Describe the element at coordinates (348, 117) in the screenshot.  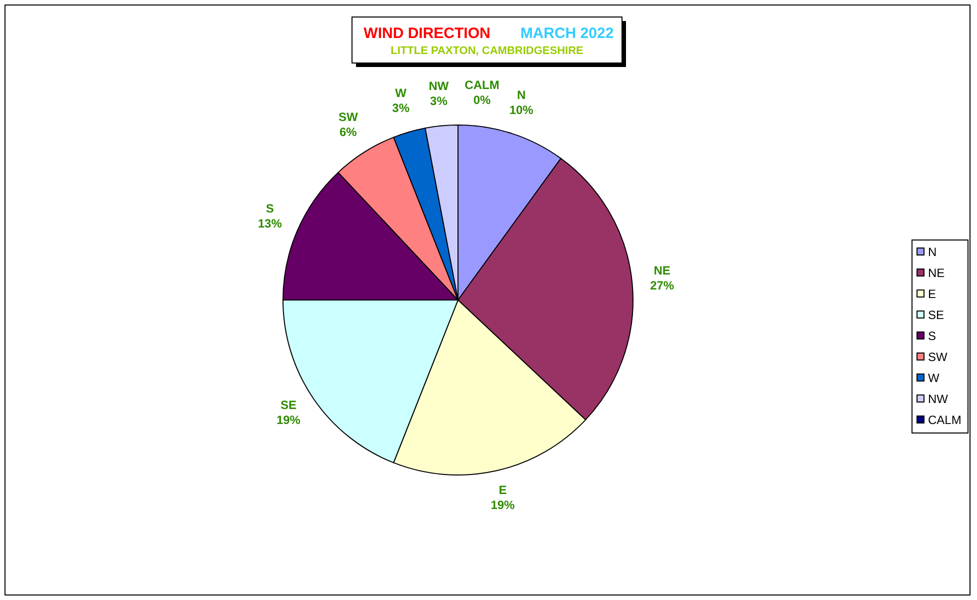
I see `slice-label: SW` at that location.